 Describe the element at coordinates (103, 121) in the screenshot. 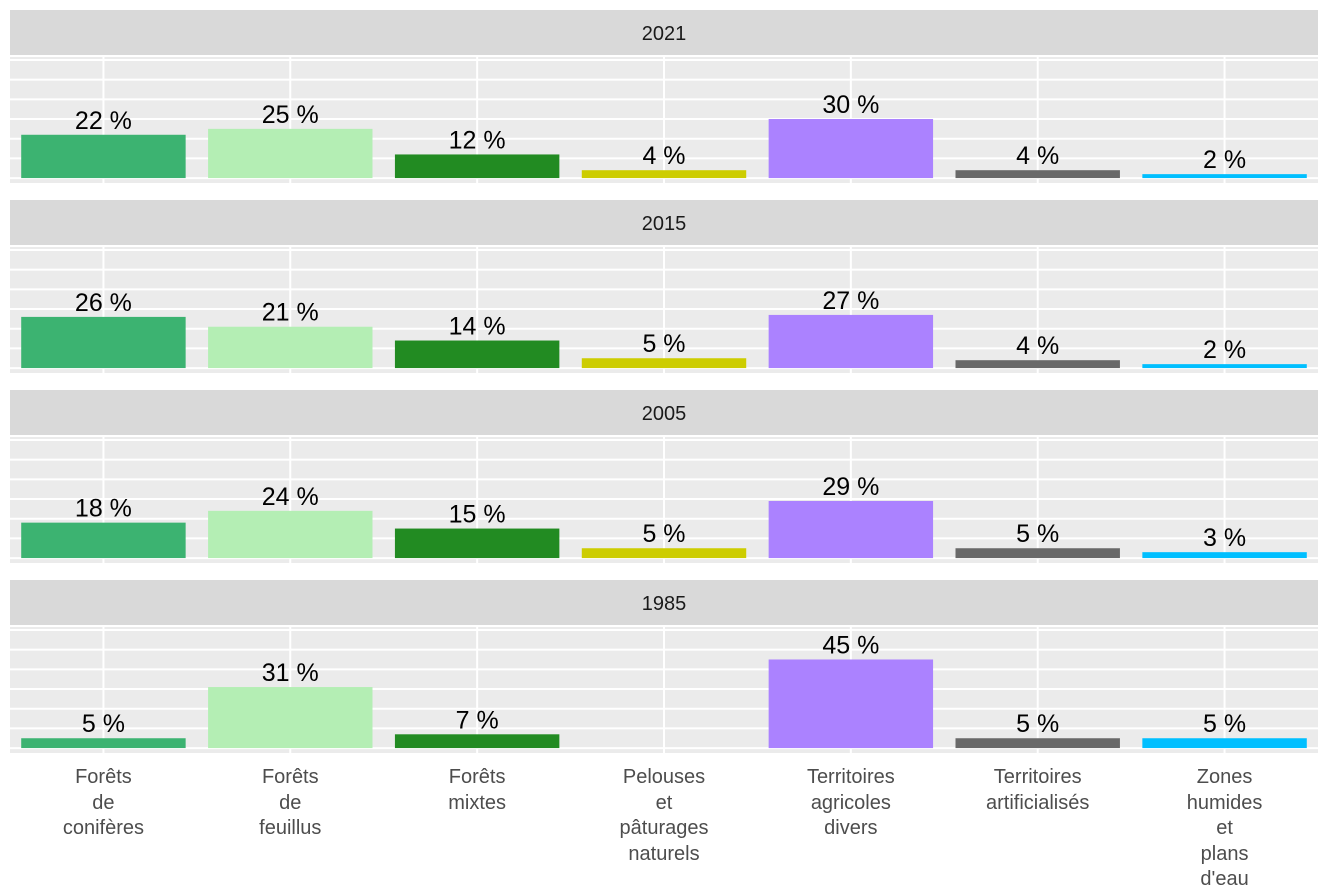

I see `value-label: 22 %` at that location.